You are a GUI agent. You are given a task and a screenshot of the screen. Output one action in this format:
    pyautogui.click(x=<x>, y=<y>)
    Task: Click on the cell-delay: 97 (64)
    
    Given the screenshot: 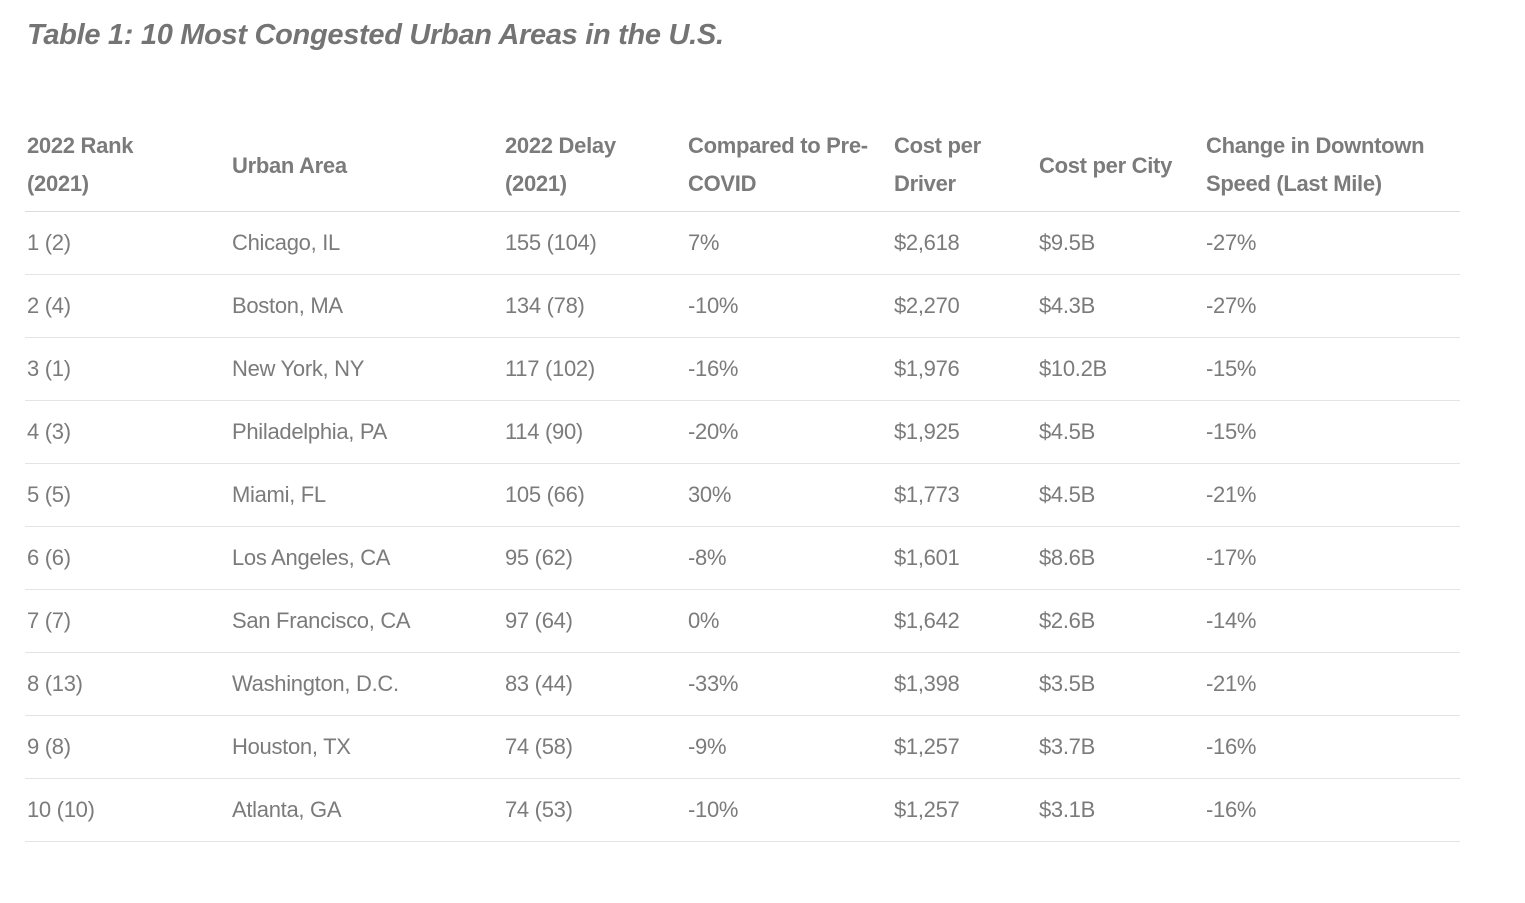 What is the action you would take?
    pyautogui.click(x=594, y=621)
    